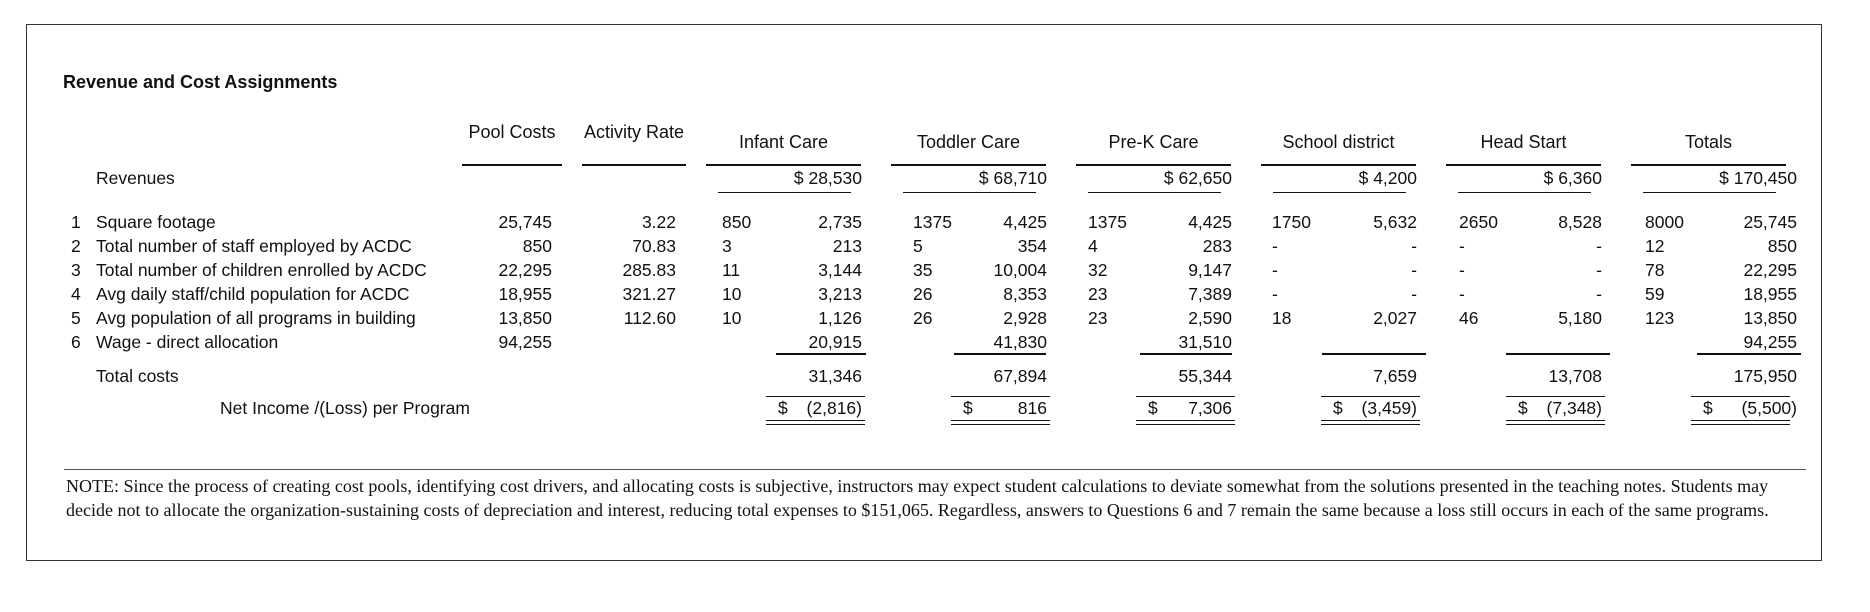 The width and height of the screenshot is (1870, 612). I want to click on net-income-value: (5,500), so click(1769, 408).